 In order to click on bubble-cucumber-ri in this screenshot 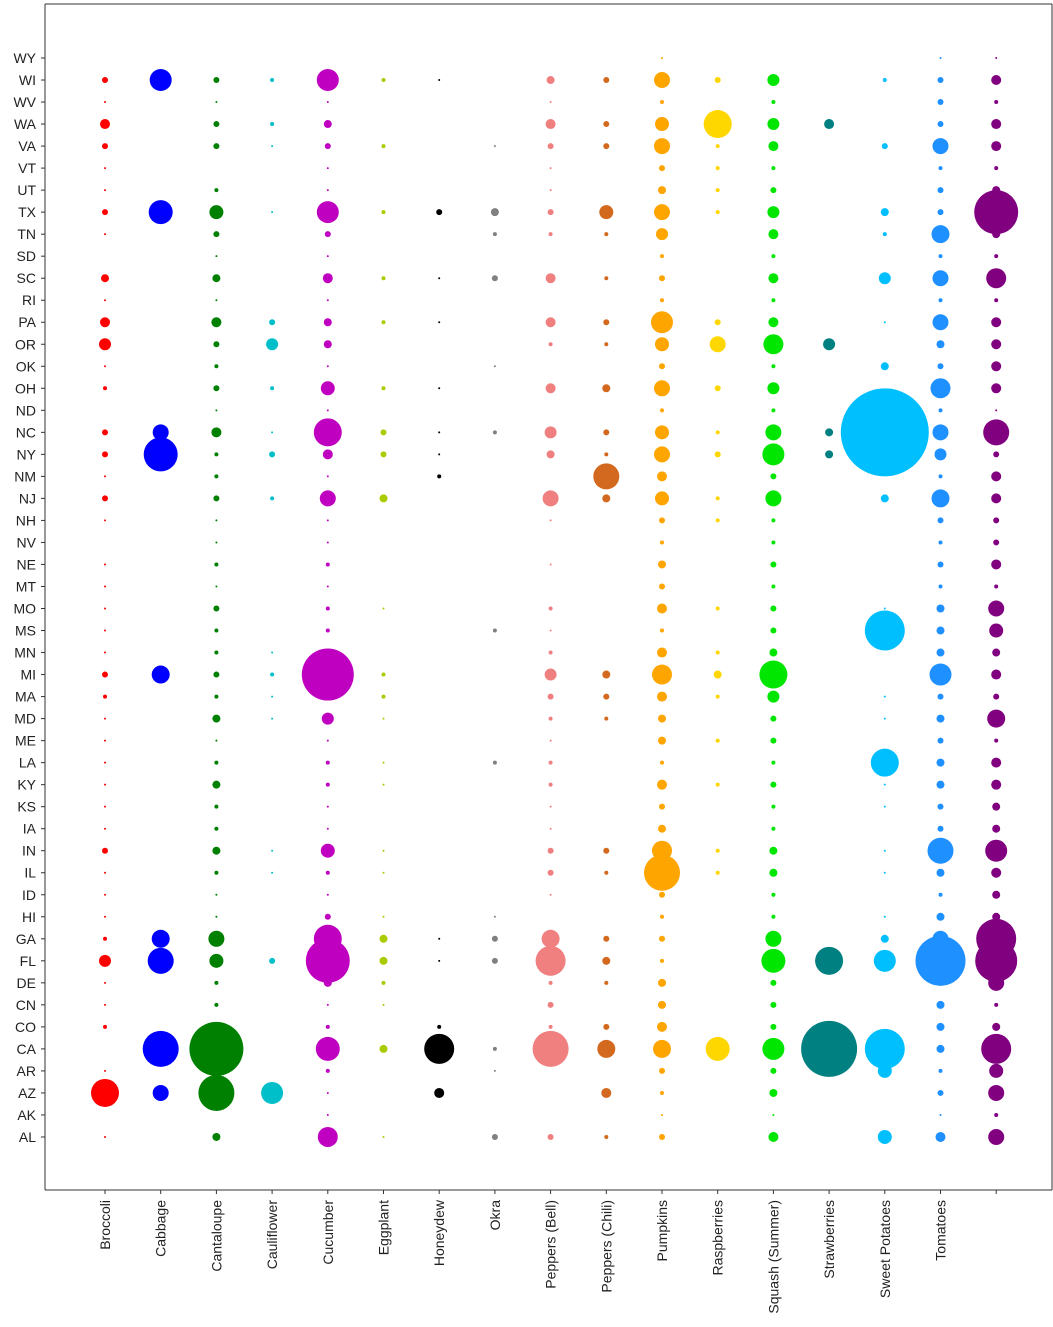, I will do `click(327, 300)`.